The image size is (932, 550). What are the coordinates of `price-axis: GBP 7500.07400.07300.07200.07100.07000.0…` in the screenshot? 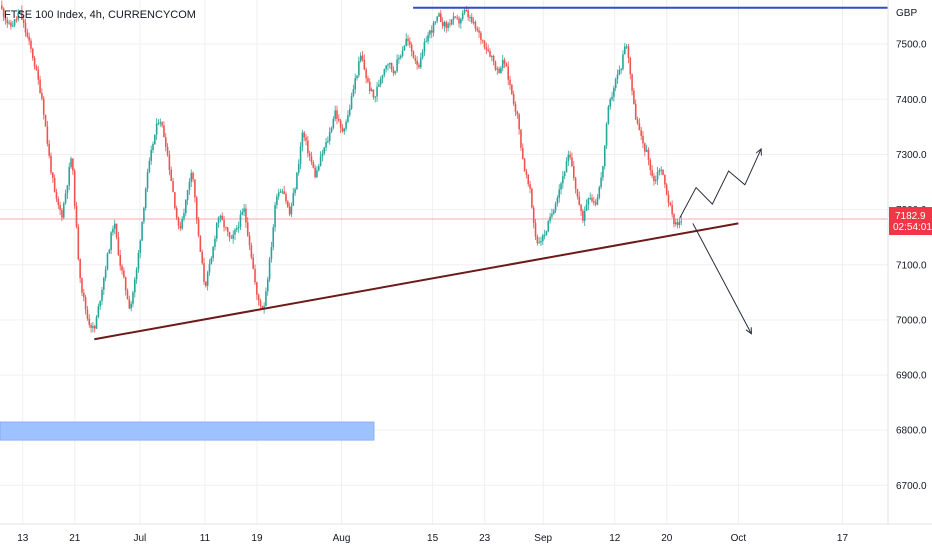 It's located at (907, 262).